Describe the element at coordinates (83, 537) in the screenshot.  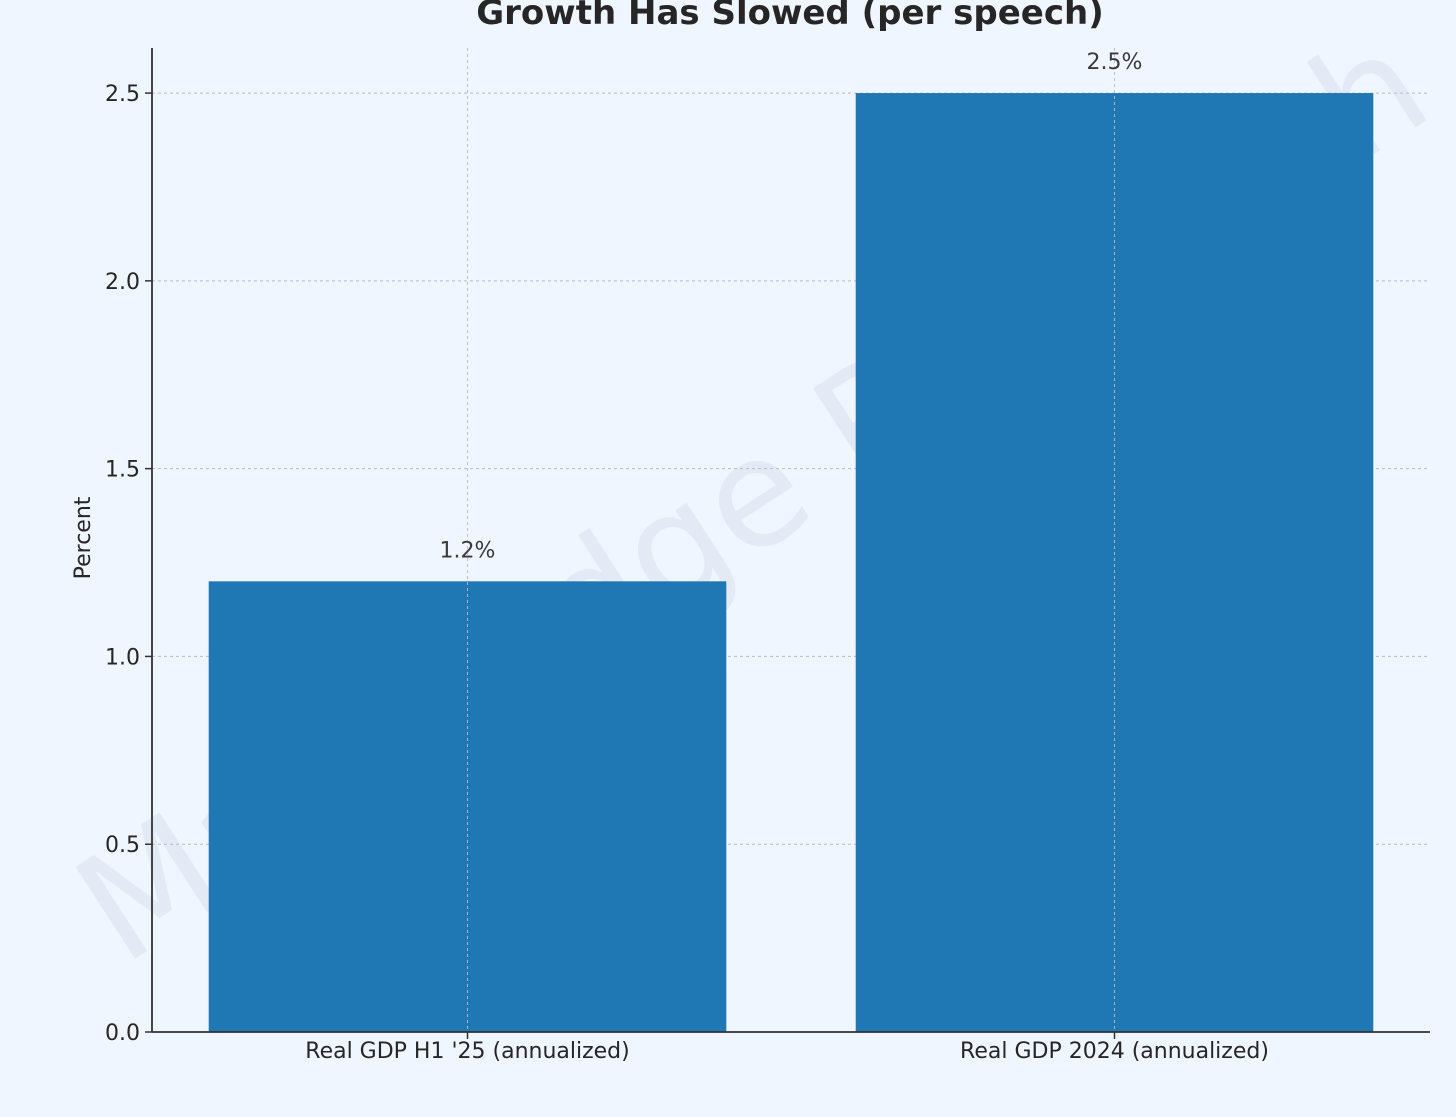
I see `y-axis-label: Percent` at that location.